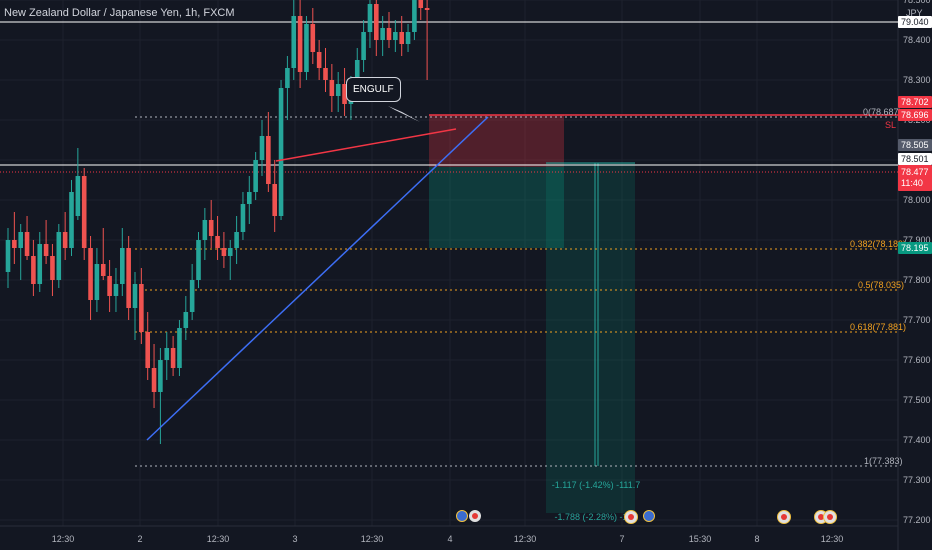 Image resolution: width=932 pixels, height=550 pixels. Describe the element at coordinates (496, 207) in the screenshot. I see `take-profit-zone` at that location.